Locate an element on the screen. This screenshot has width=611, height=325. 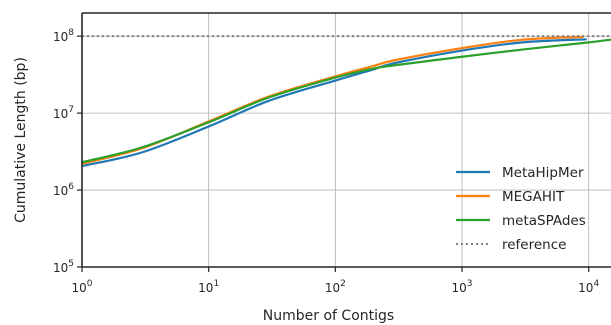
legend-label-reference: reference is located at coordinates (534, 245).